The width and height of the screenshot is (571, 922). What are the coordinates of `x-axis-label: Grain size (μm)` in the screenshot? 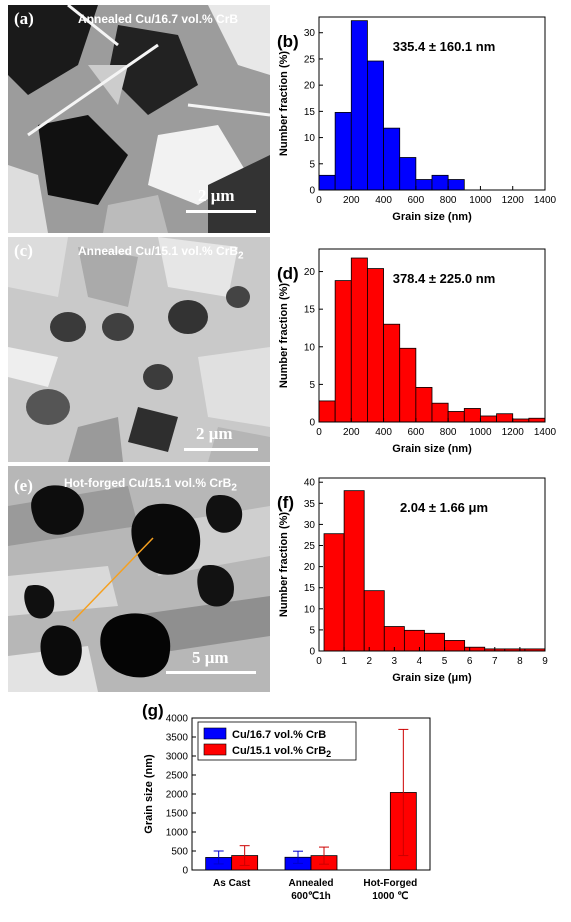 It's located at (432, 678).